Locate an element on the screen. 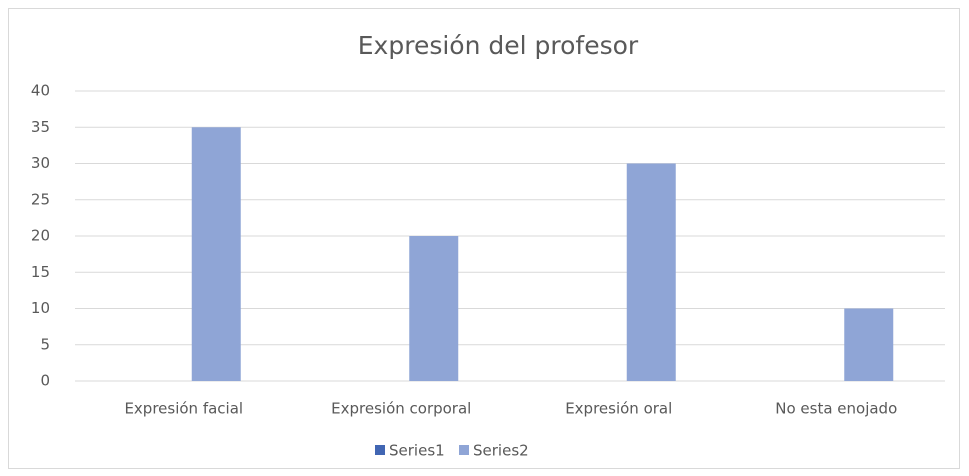 This screenshot has width=969, height=476. x-tick-label: Expresión oral is located at coordinates (618, 409).